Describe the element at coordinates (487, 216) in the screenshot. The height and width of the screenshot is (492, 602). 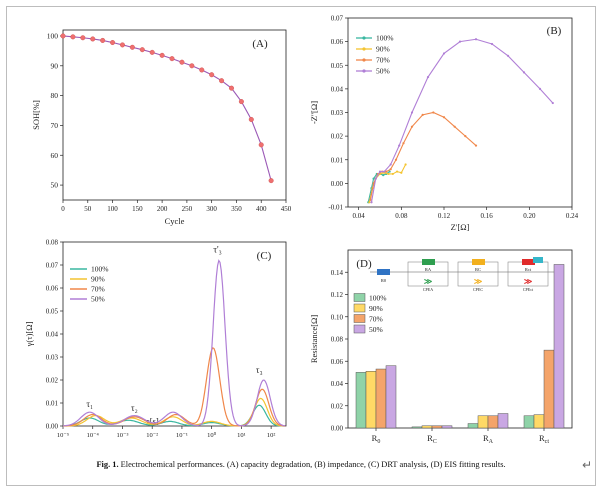
I see `x-tick-label: 0.16` at that location.